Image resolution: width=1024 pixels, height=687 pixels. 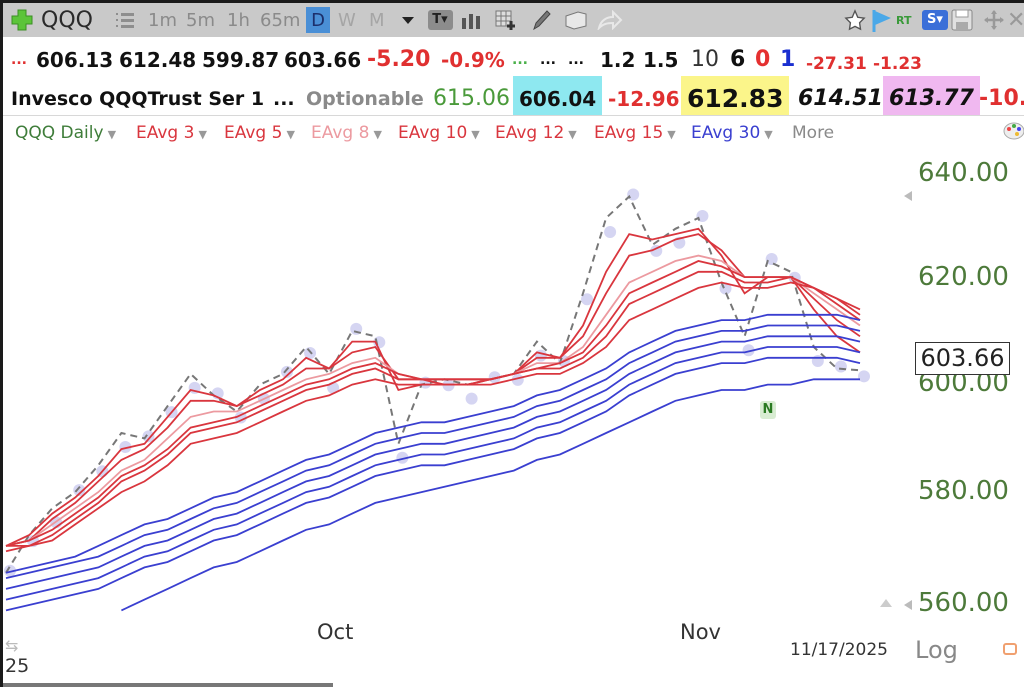 What do you see at coordinates (886, 603) in the screenshot?
I see `scroll-up-arrow-icon` at bounding box center [886, 603].